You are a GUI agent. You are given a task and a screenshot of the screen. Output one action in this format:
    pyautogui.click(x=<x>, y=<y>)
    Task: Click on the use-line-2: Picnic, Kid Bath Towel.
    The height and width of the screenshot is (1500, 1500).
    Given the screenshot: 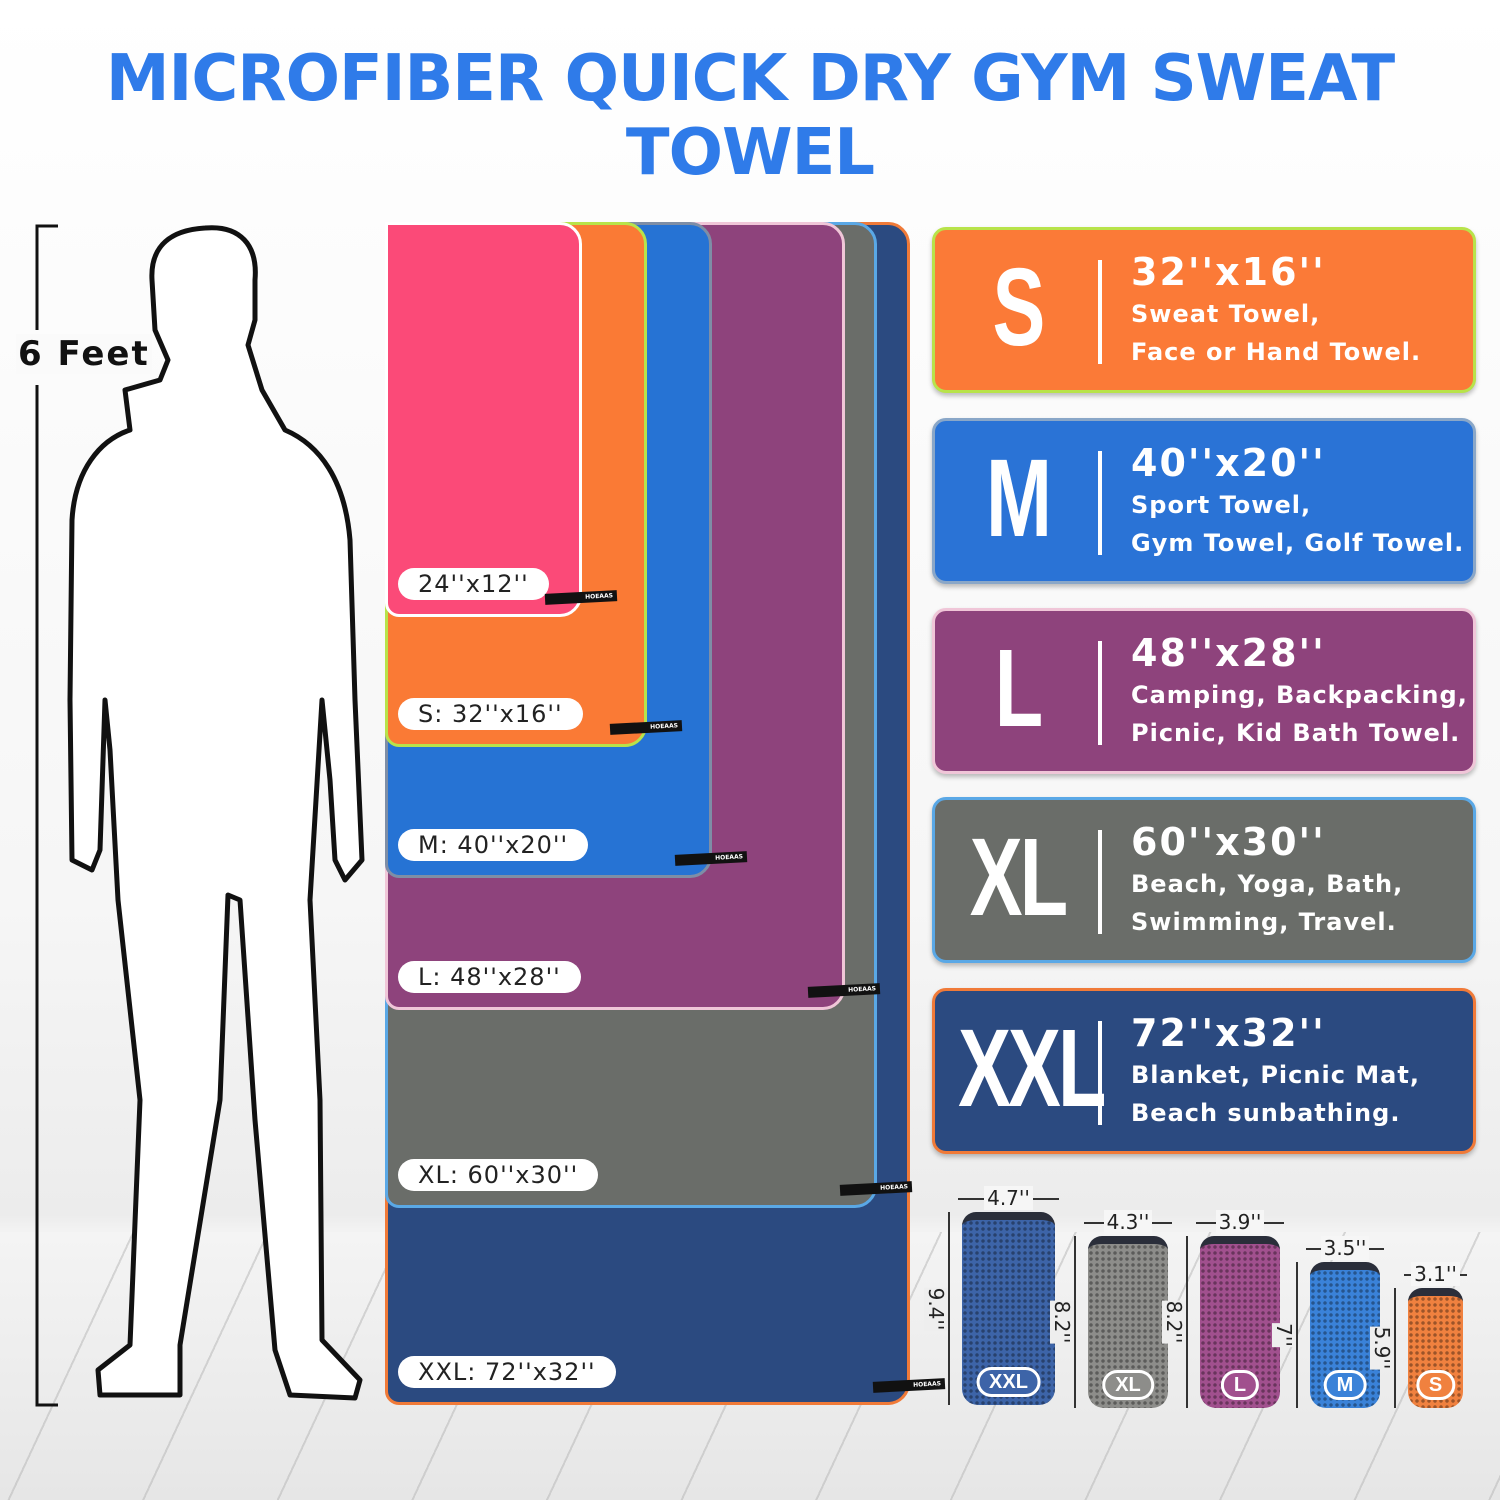 What is the action you would take?
    pyautogui.click(x=1296, y=733)
    